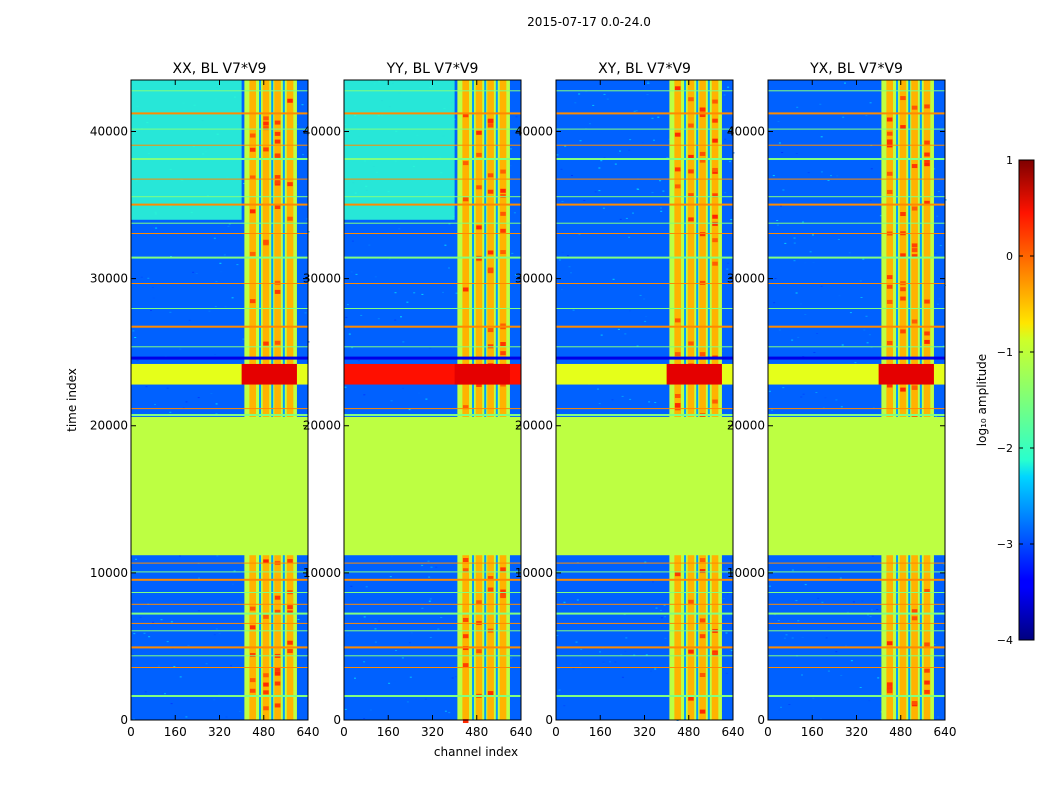 The height and width of the screenshot is (800, 1050). I want to click on upper-broadband-region, so click(399, 150).